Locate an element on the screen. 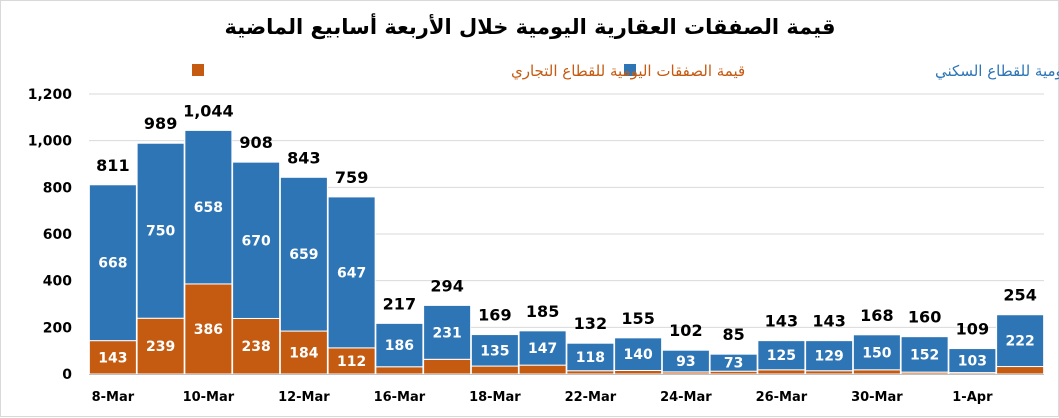  bar-label-residential: 647 is located at coordinates (351, 273).